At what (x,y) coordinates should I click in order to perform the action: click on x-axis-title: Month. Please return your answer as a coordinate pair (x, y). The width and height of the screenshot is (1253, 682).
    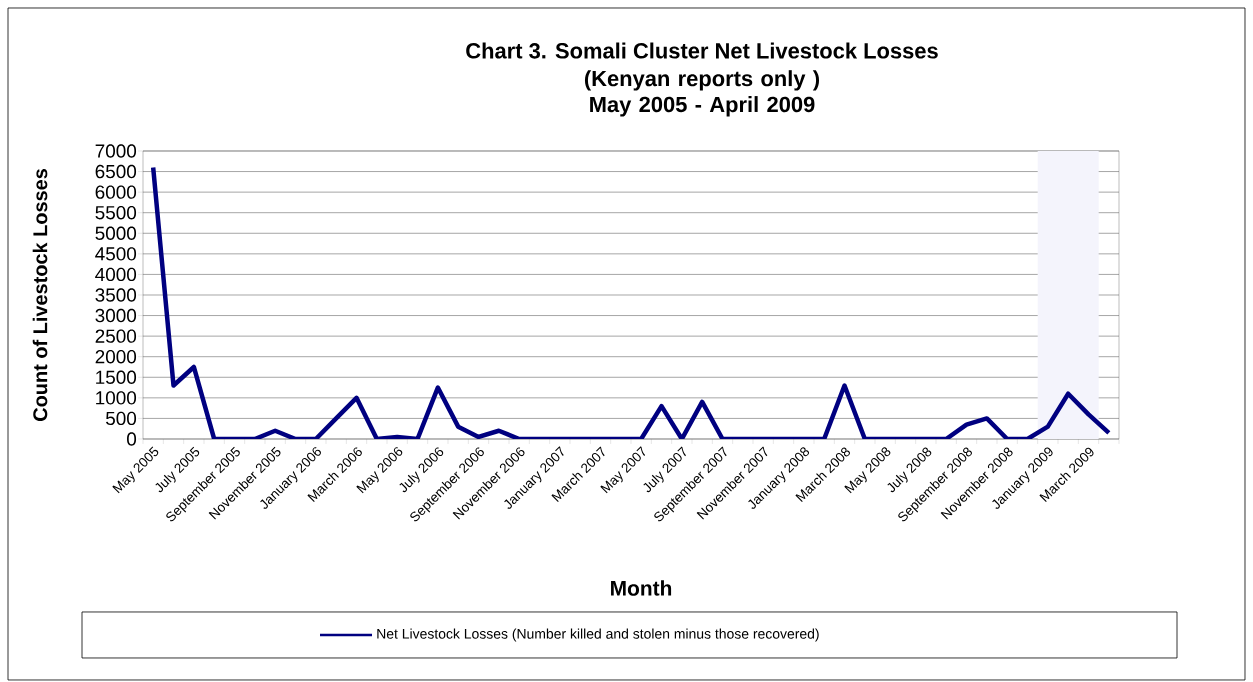
    Looking at the image, I should click on (641, 588).